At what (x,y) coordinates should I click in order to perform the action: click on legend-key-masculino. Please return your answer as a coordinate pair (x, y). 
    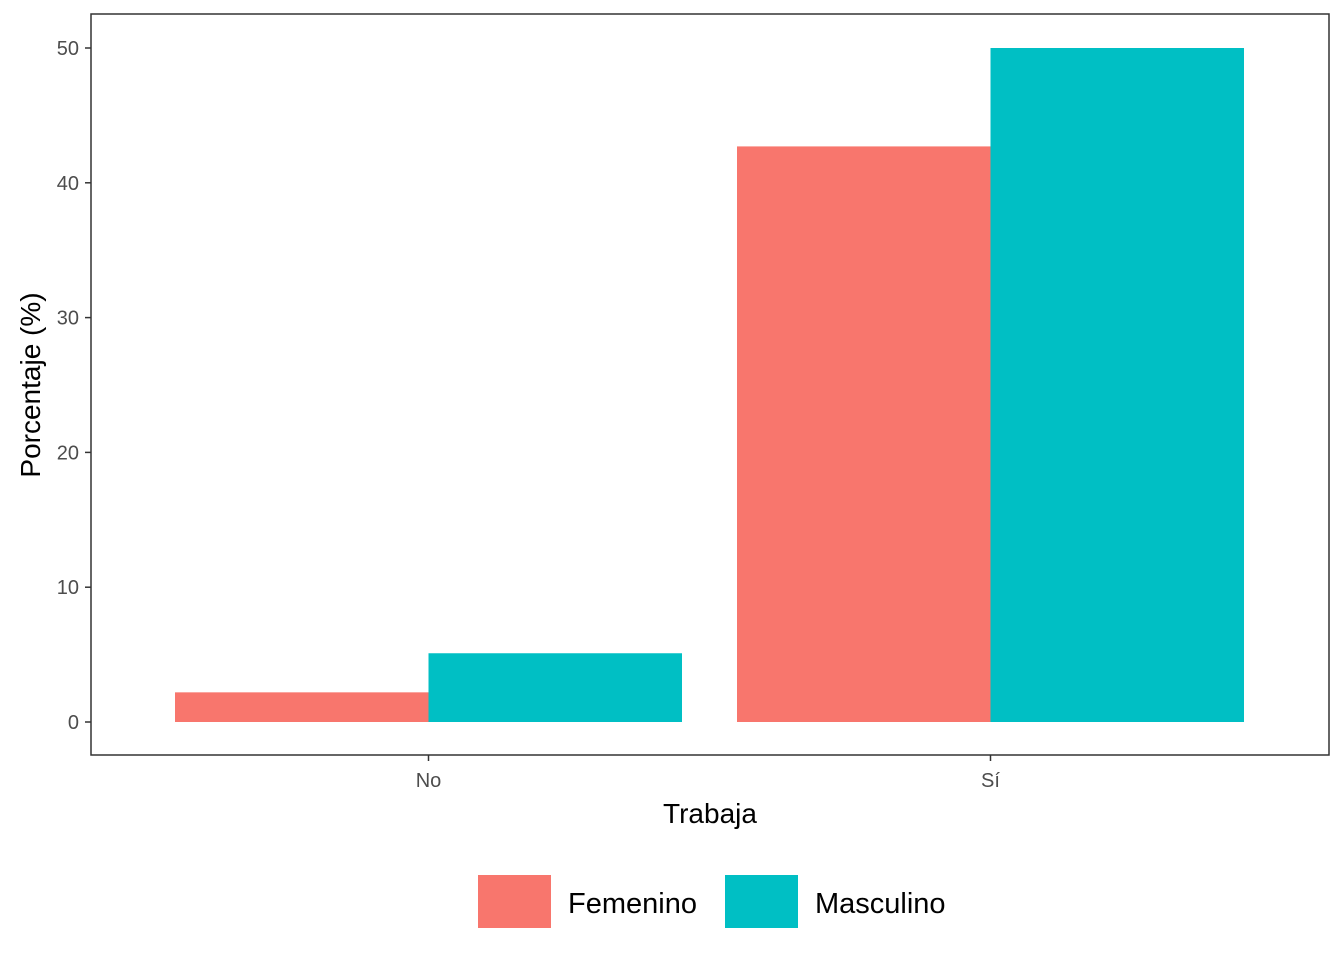
    Looking at the image, I should click on (761, 901).